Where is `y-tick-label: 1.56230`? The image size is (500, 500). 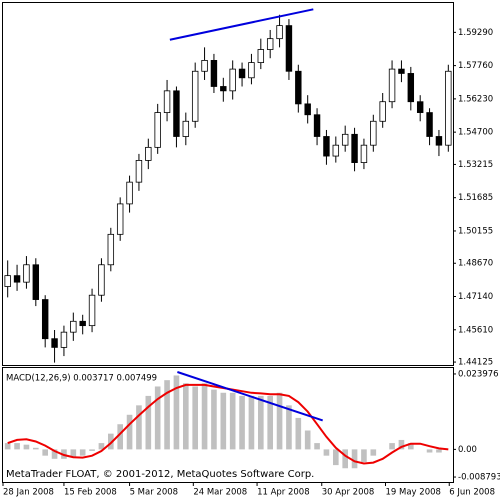
y-tick-label: 1.56230 is located at coordinates (475, 99).